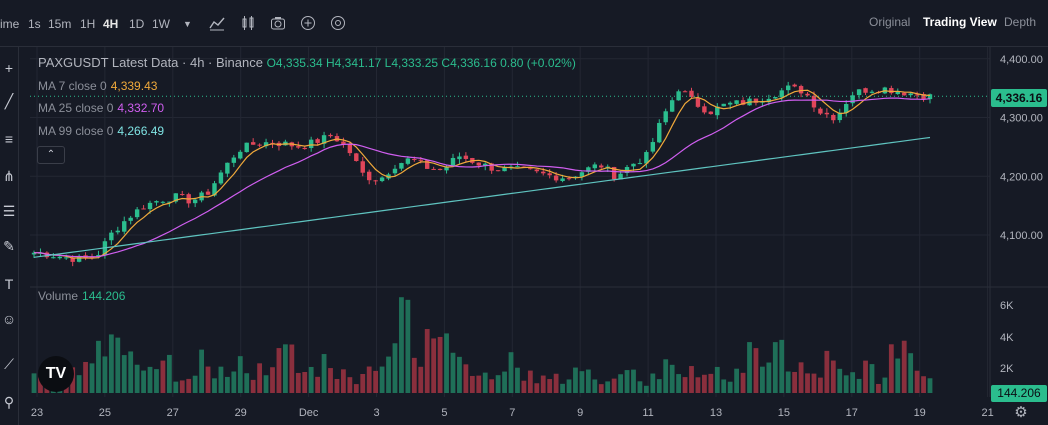 The image size is (1048, 425). Describe the element at coordinates (9, 319) in the screenshot. I see `emoji-icon: ☺` at that location.